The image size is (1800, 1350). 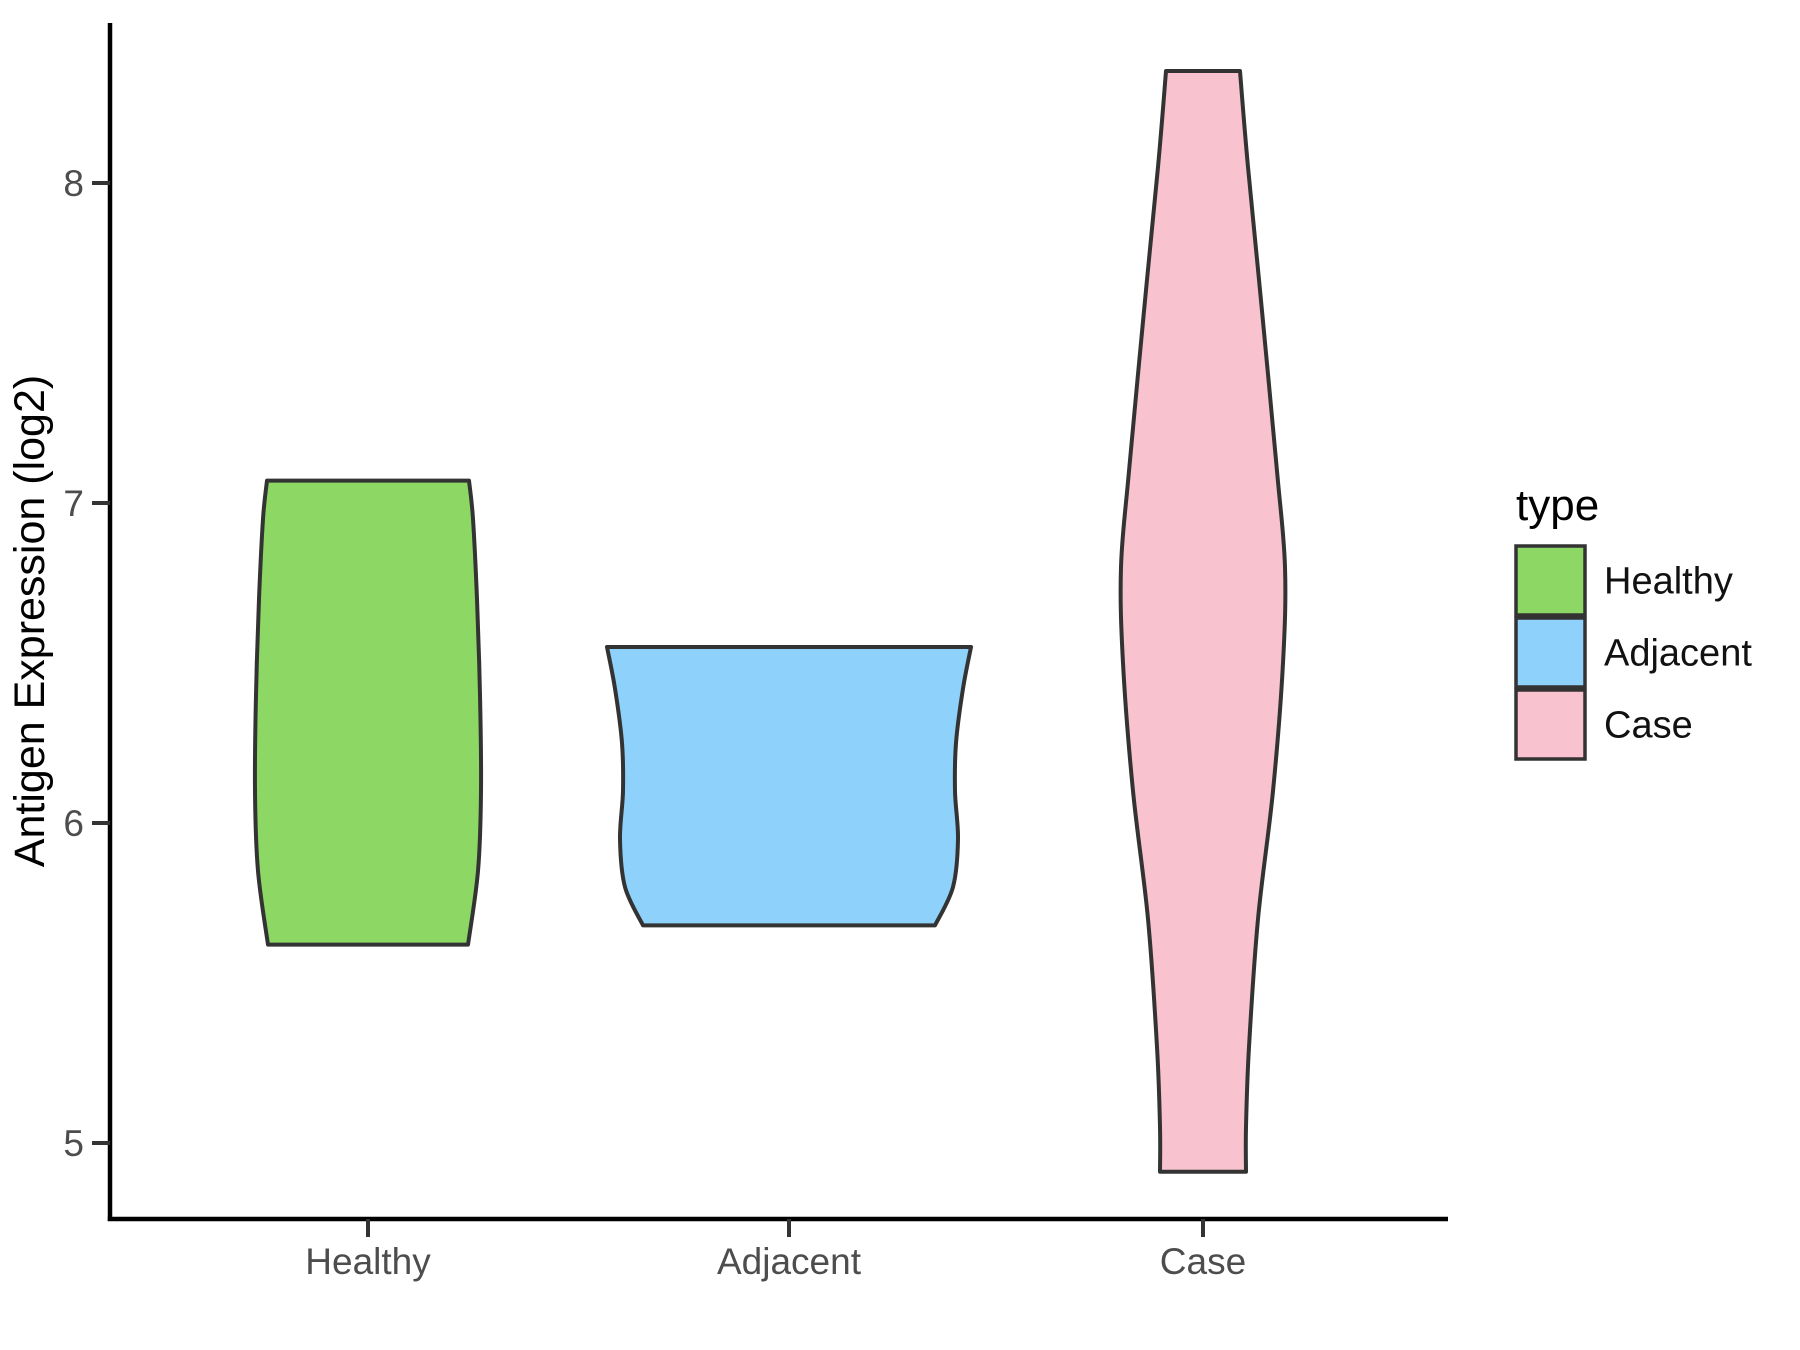 What do you see at coordinates (1203, 1261) in the screenshot?
I see `x-tick-label-case: Case` at bounding box center [1203, 1261].